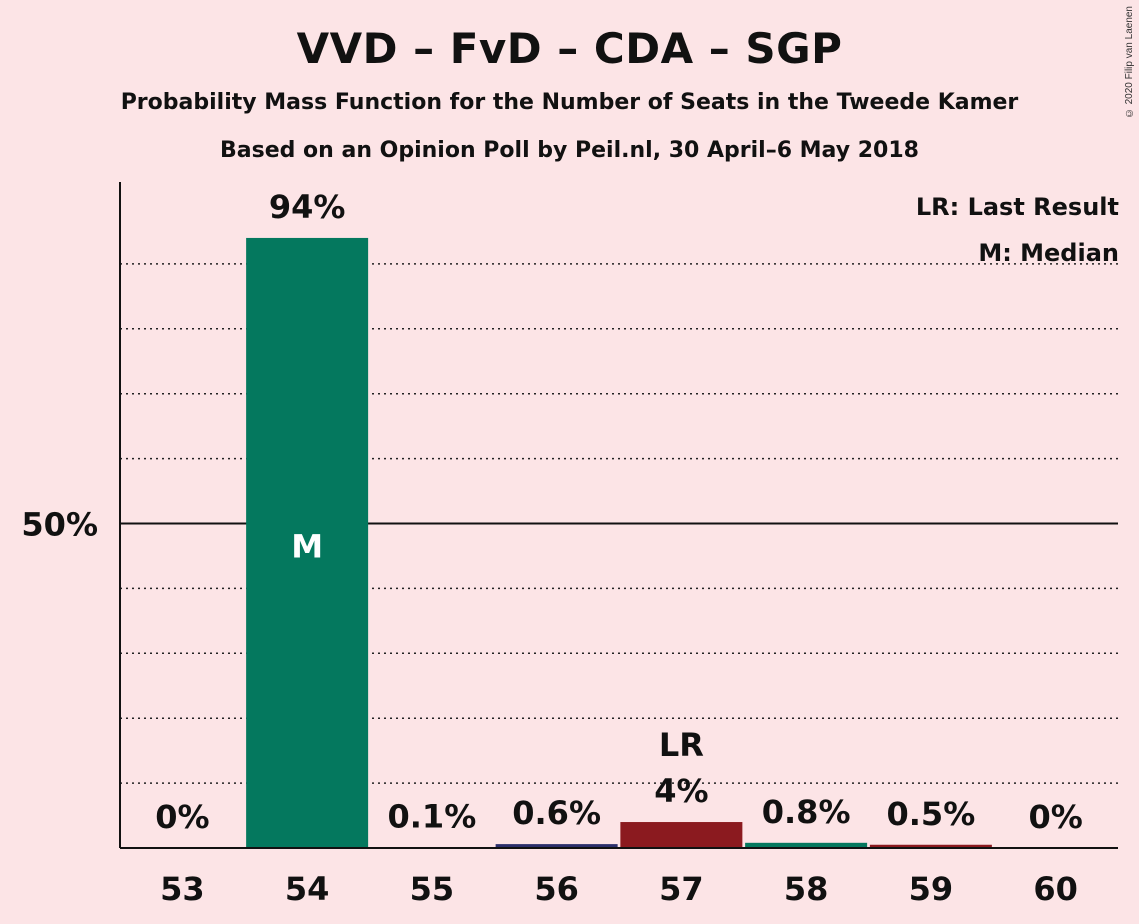 This screenshot has height=924, width=1139. What do you see at coordinates (1048, 253) in the screenshot?
I see `legend-median: M: Median` at bounding box center [1048, 253].